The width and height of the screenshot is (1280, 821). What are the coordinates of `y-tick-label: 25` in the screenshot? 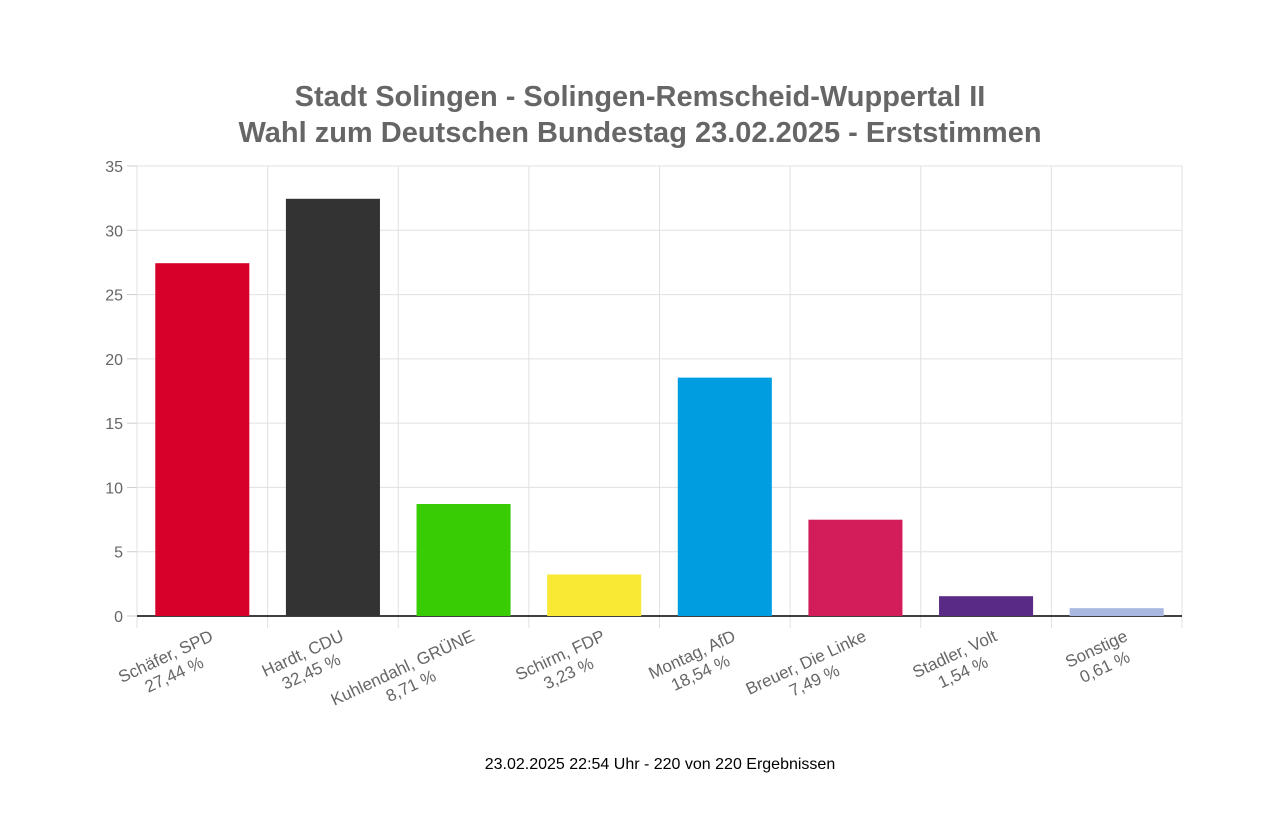 It's located at (114, 296).